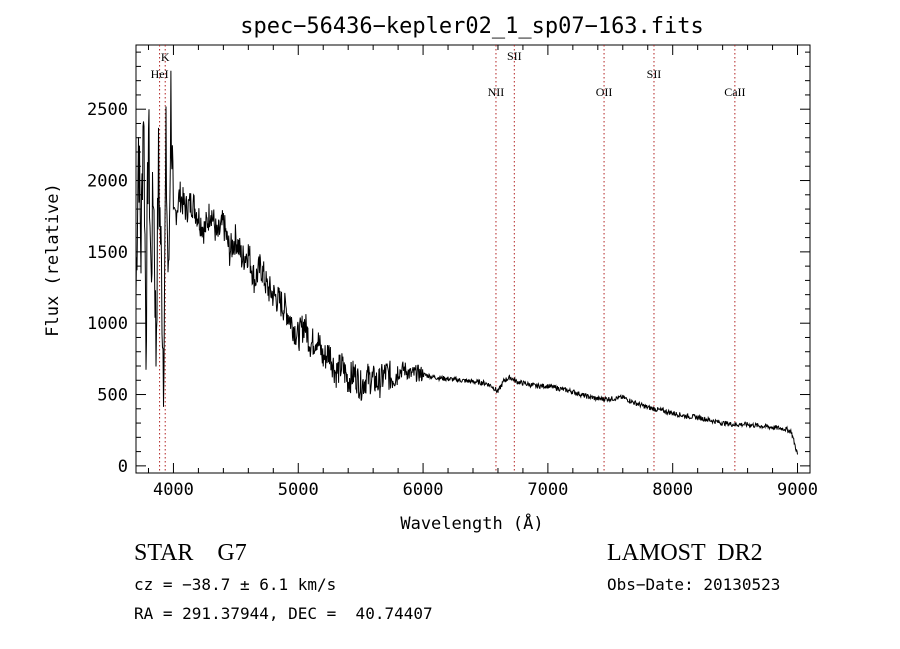  What do you see at coordinates (190, 553) in the screenshot?
I see `spectral-type-label: STAR G7` at bounding box center [190, 553].